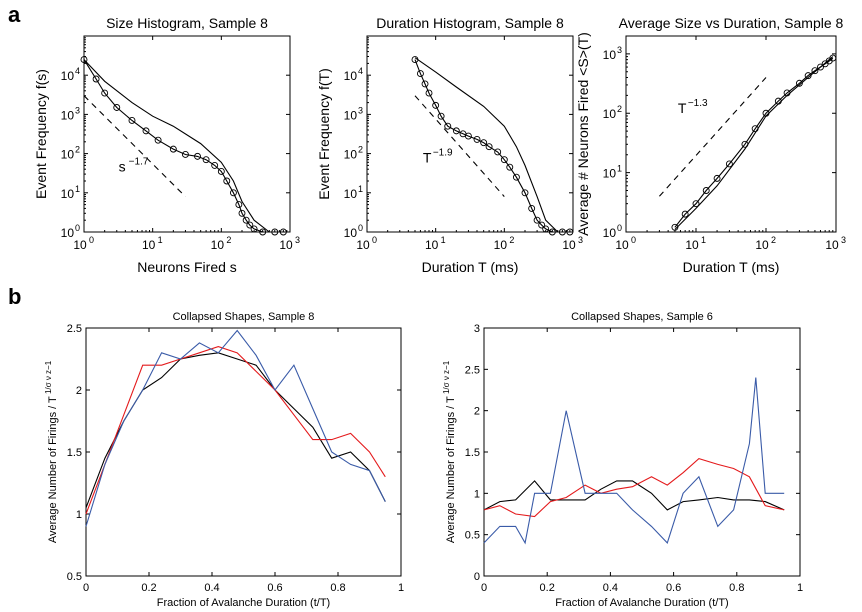 The image size is (862, 612). What do you see at coordinates (228, 240) in the screenshot?
I see `x-tick-exp: 2` at bounding box center [228, 240].